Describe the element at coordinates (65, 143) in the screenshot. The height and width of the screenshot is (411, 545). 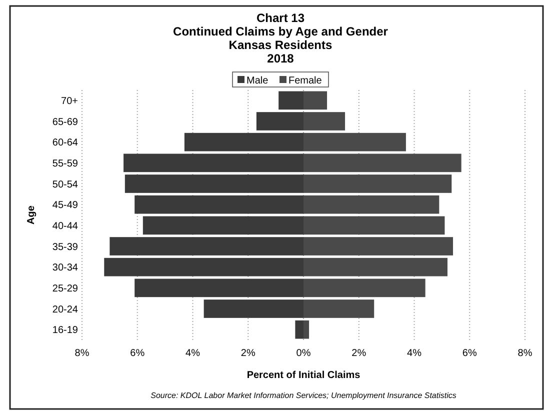
I see `y-tick-label: 60-64` at that location.